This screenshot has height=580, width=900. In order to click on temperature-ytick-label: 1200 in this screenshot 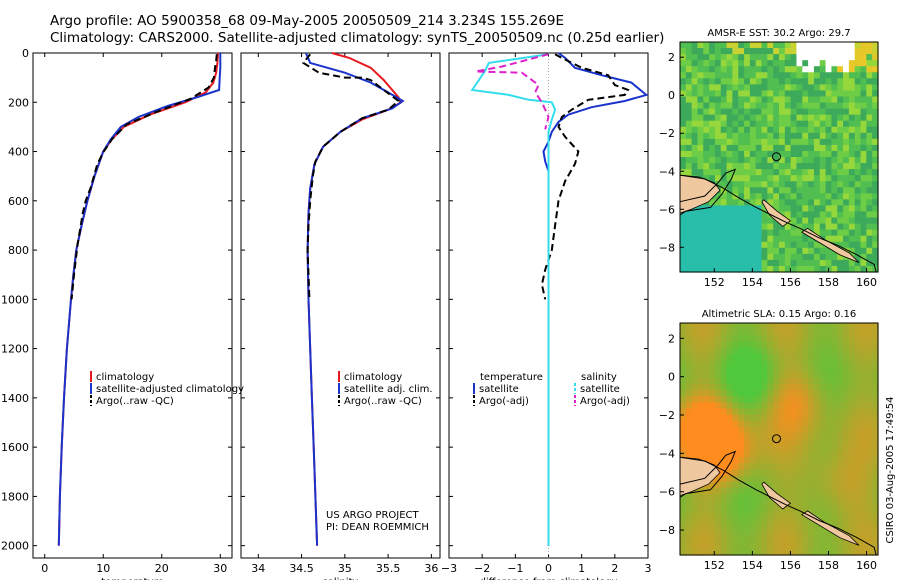, I will do `click(15, 349)`.